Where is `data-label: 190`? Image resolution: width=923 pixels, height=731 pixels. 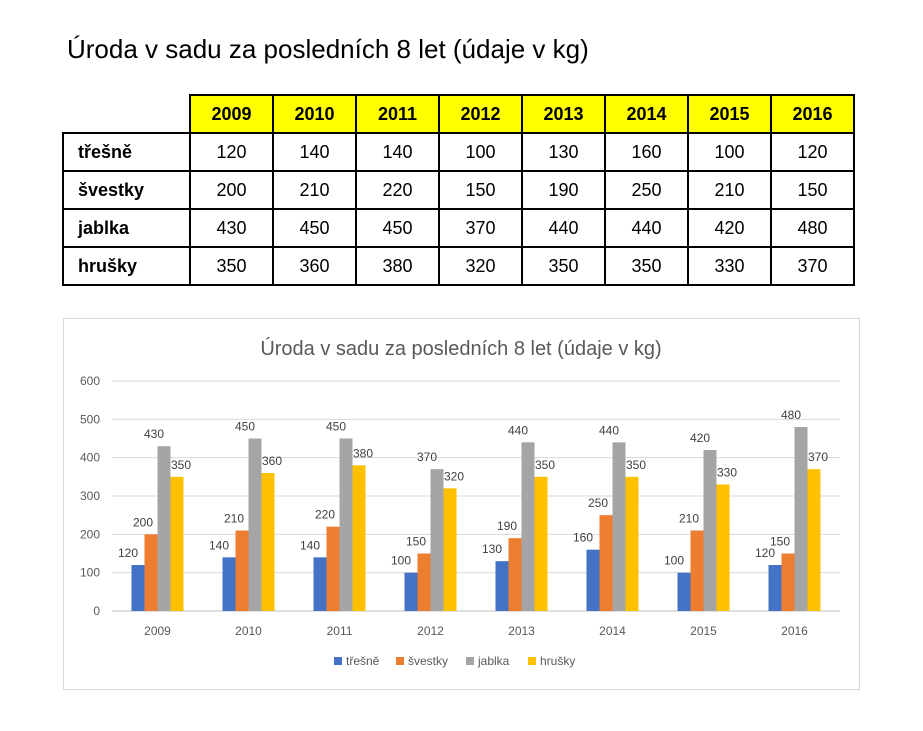 data-label: 190 is located at coordinates (507, 526).